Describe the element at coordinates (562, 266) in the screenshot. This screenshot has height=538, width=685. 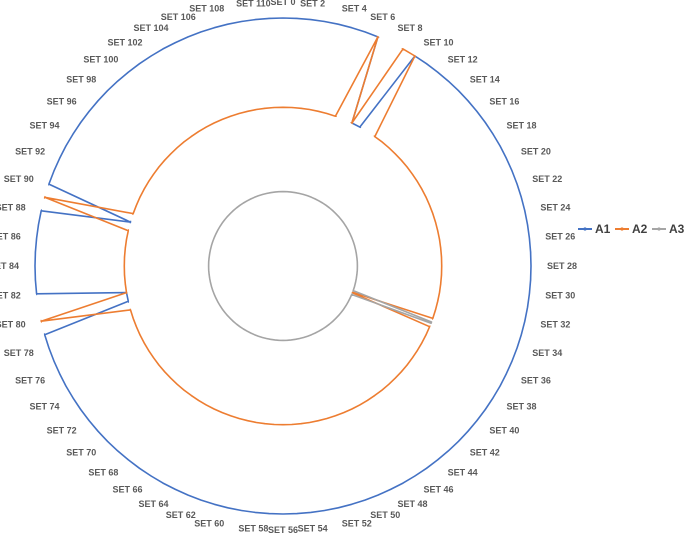
I see `category-label-set-28: SET 28` at that location.